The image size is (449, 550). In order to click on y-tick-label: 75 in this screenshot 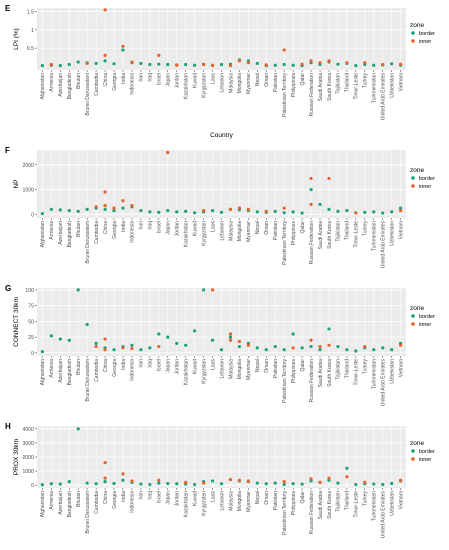, I will do `click(31, 307)`.